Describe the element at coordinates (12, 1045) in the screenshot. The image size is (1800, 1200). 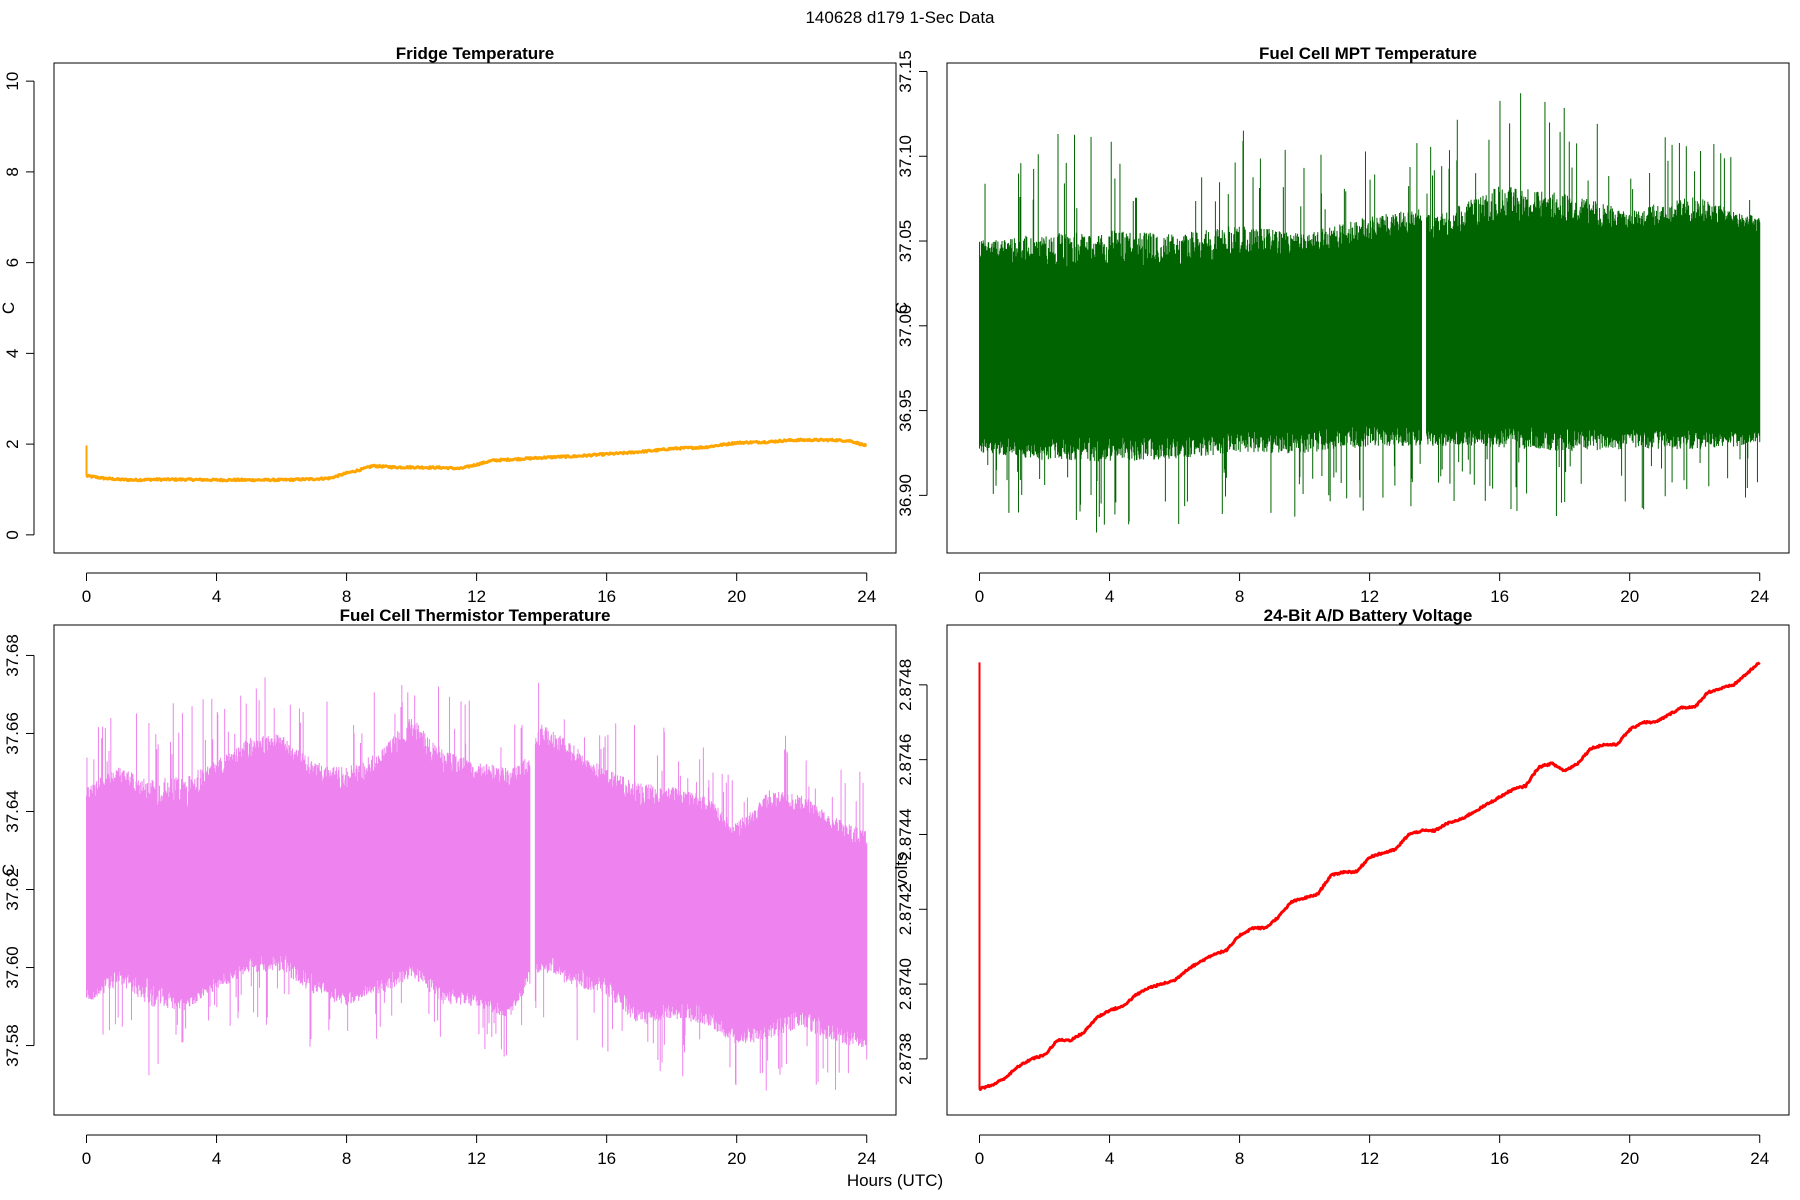
I see `y-tick-label: 37.58` at that location.